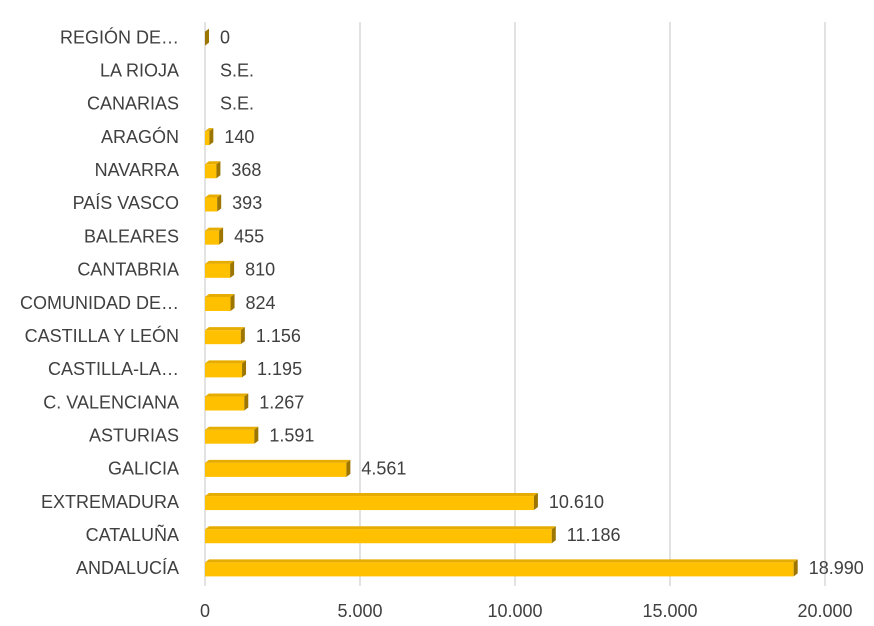 The height and width of the screenshot is (626, 874). I want to click on data-label: 368, so click(246, 170).